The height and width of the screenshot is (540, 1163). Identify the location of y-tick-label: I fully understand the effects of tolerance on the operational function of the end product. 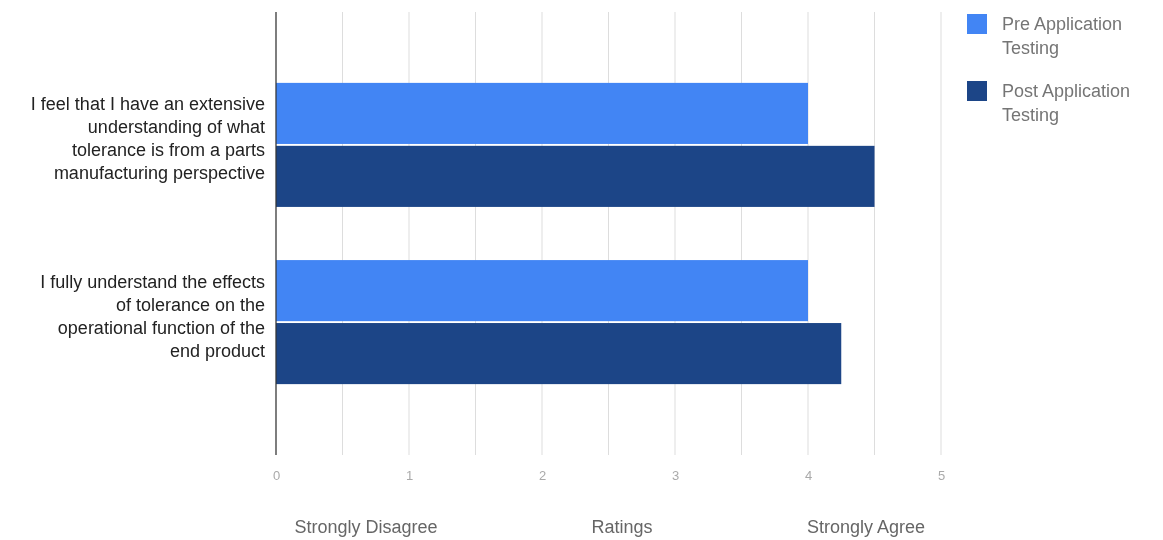
(152, 316).